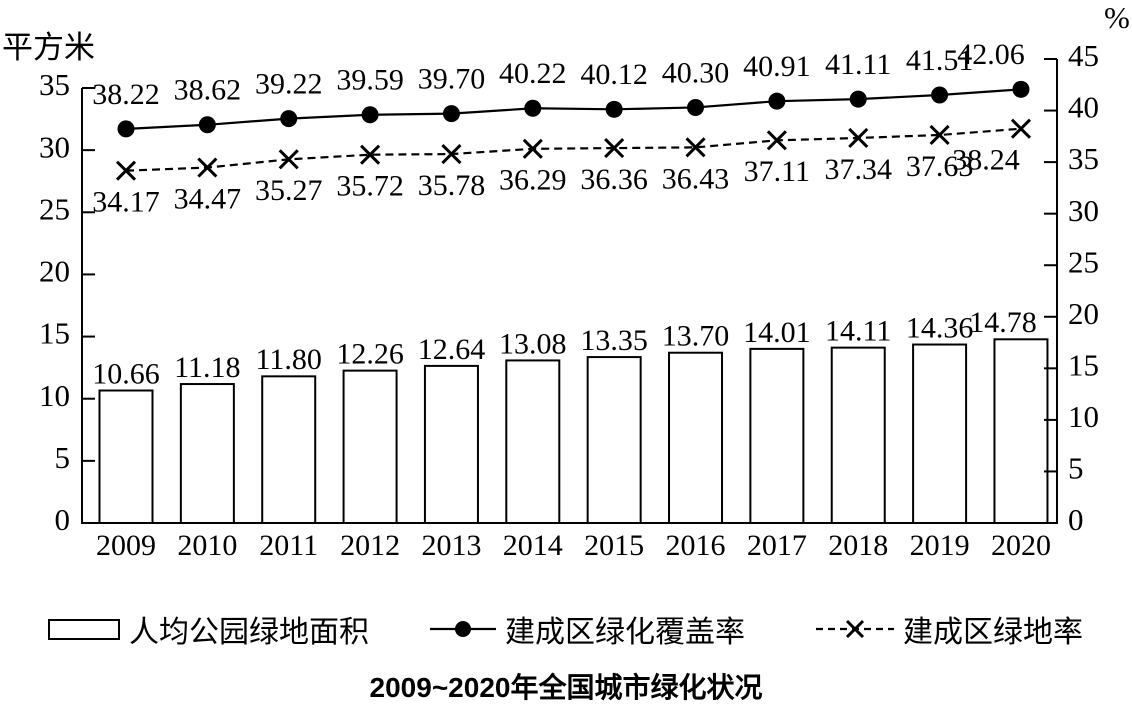 The width and height of the screenshot is (1132, 711). What do you see at coordinates (696, 72) in the screenshot?
I see `line-value-label: 40.30` at bounding box center [696, 72].